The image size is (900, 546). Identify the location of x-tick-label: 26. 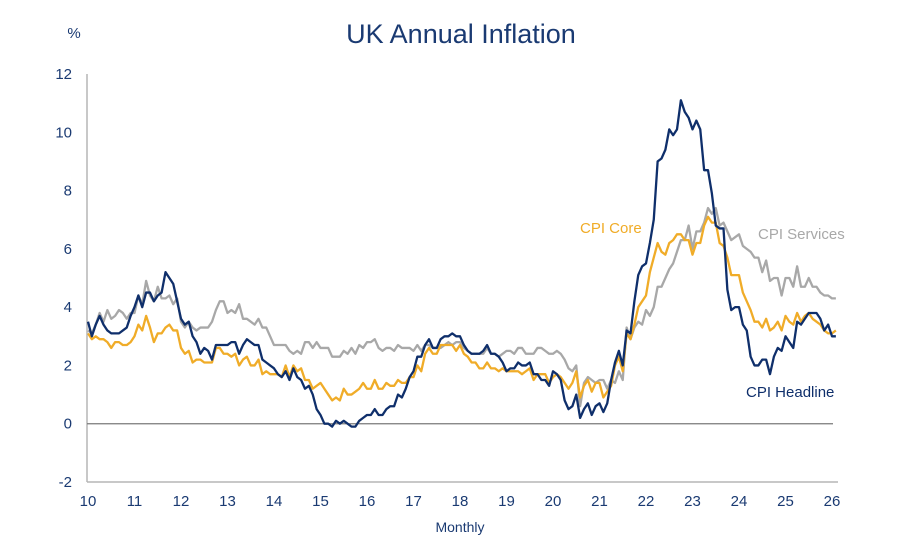
(832, 501).